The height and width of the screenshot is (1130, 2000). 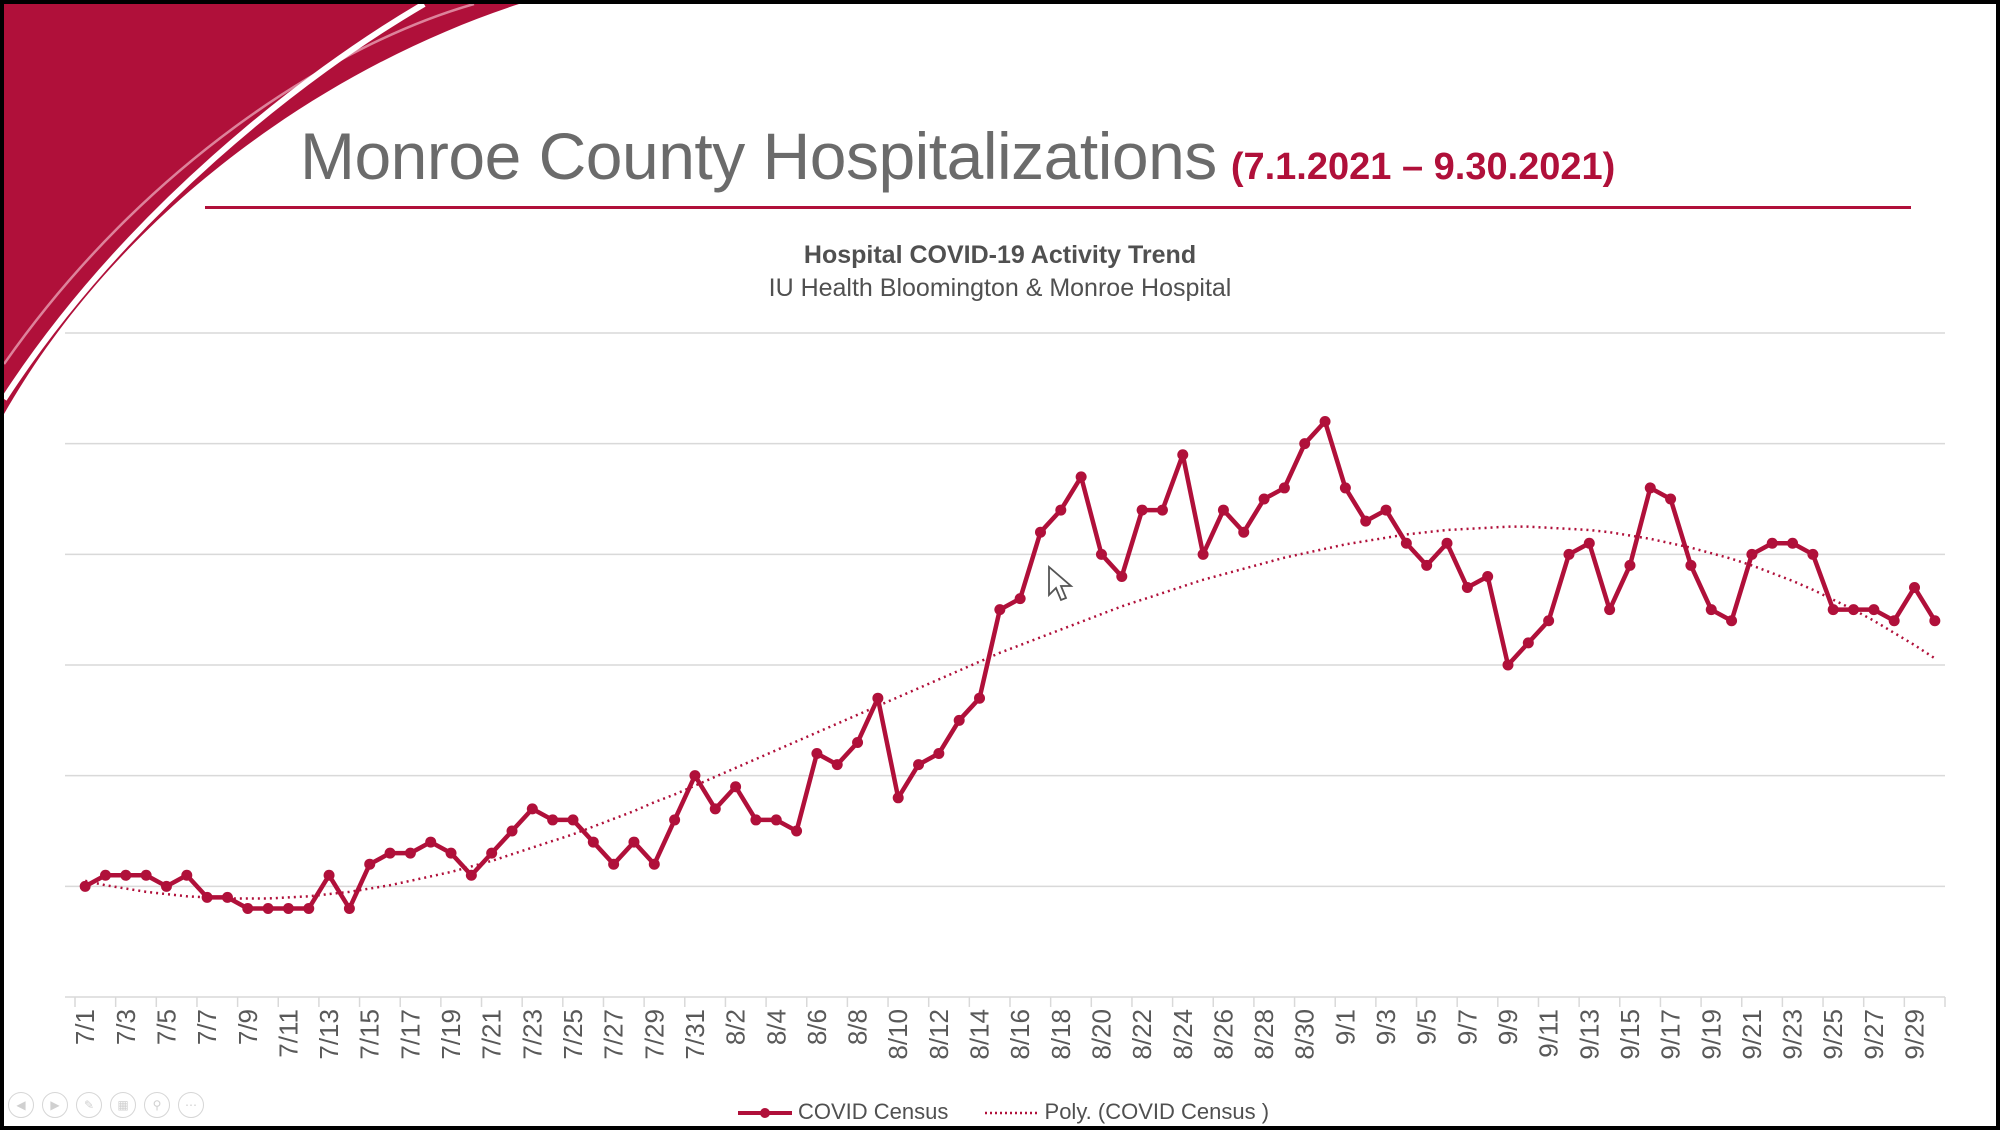 What do you see at coordinates (1386, 1027) in the screenshot?
I see `x-tick-label: 9/3` at bounding box center [1386, 1027].